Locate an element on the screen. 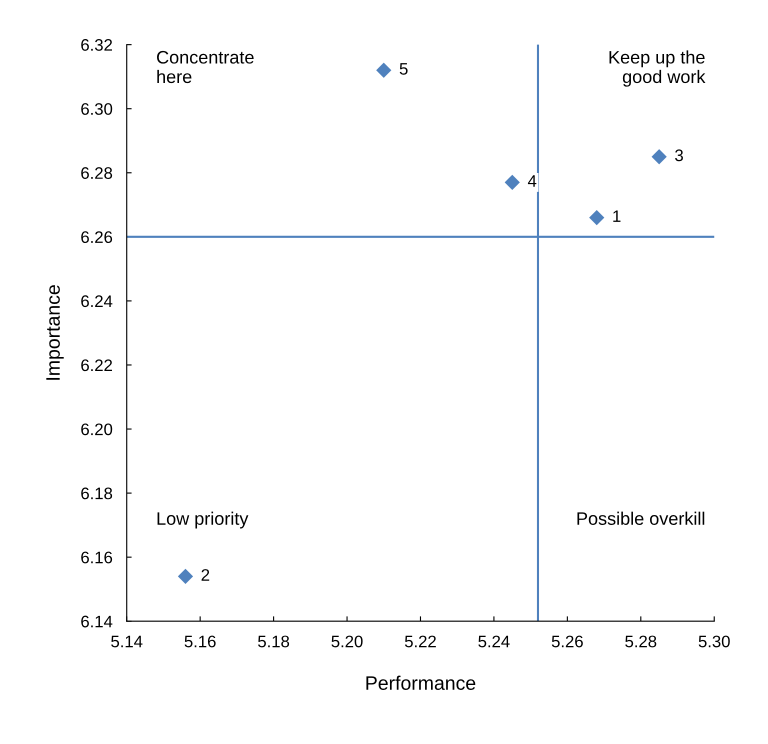 Image resolution: width=768 pixels, height=744 pixels. x-tick-label: 5.18 is located at coordinates (274, 642).